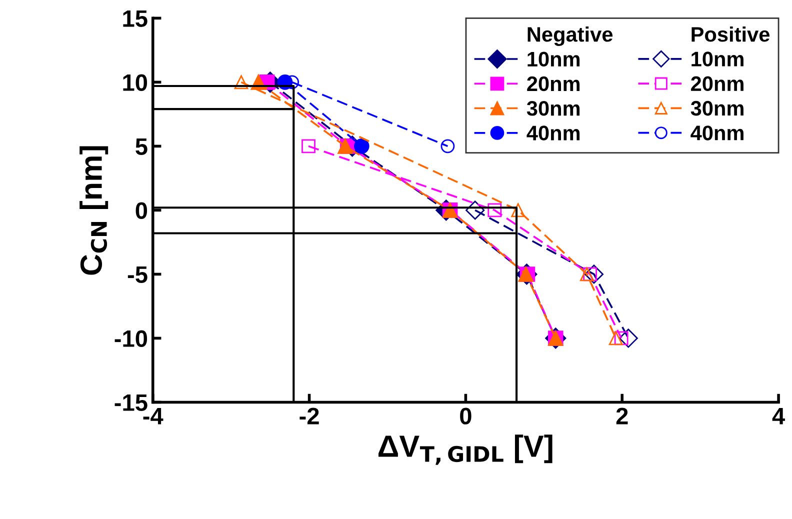 This screenshot has height=519, width=792. What do you see at coordinates (465, 449) in the screenshot?
I see `x-axis-title: ΔV$_{T,GIDL}$ [V]` at bounding box center [465, 449].